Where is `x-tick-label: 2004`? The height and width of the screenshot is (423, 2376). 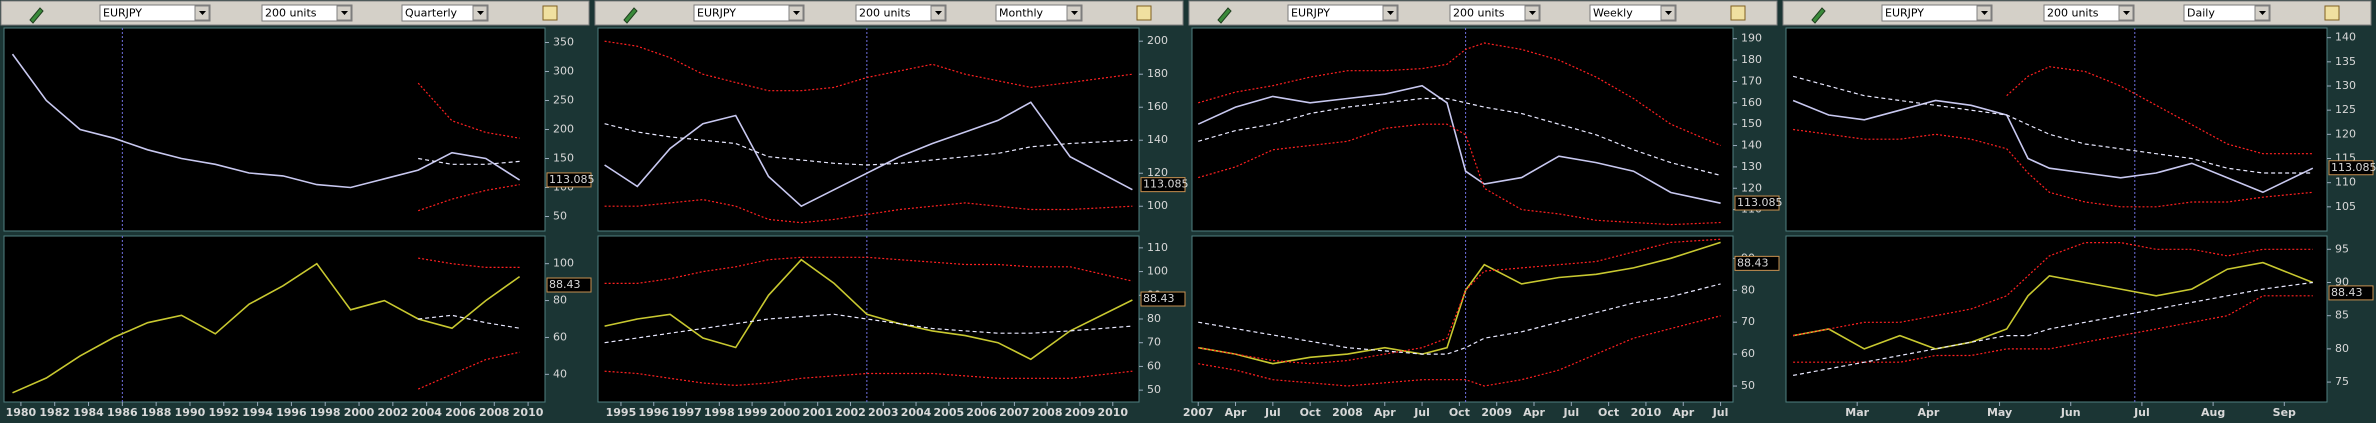
x-tick-label: 2004 is located at coordinates (426, 412).